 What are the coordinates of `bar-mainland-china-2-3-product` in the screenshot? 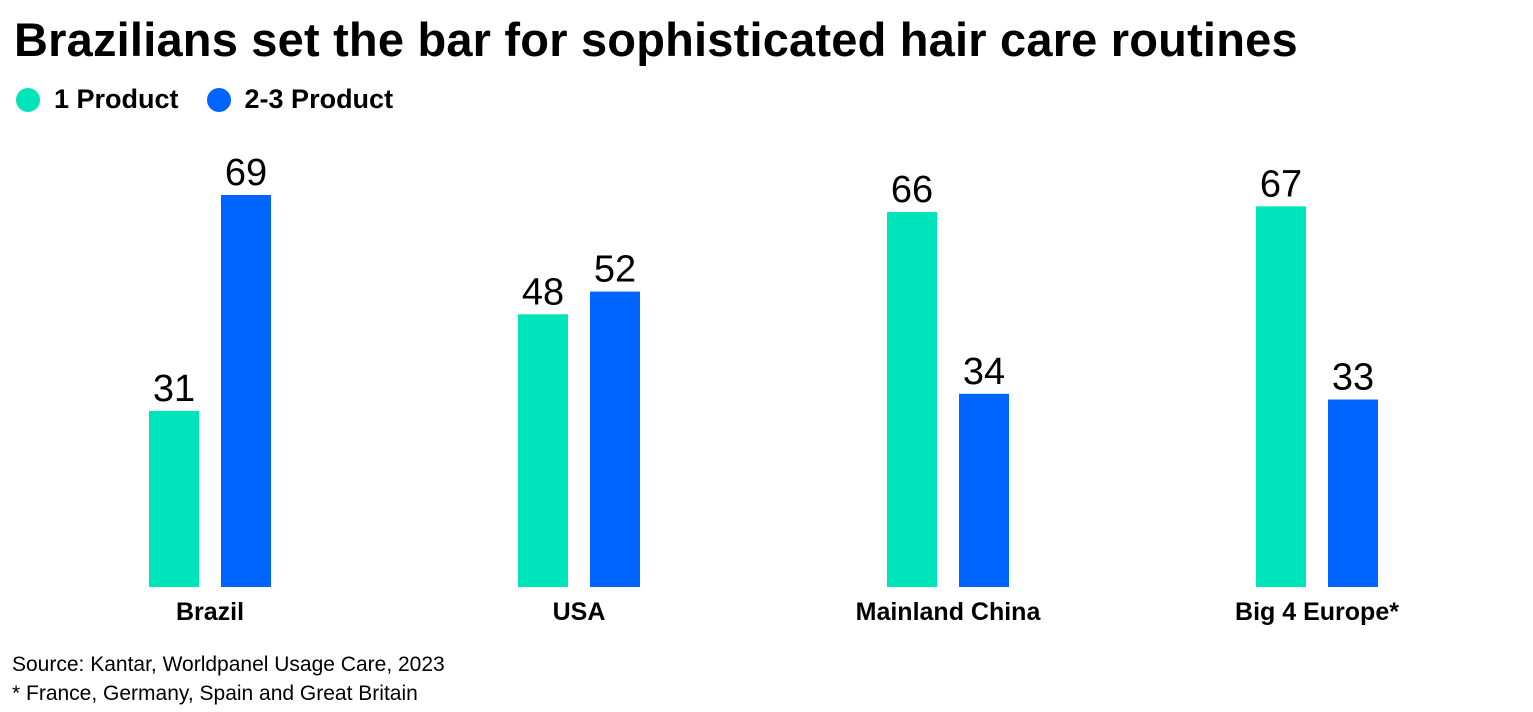 It's located at (984, 490).